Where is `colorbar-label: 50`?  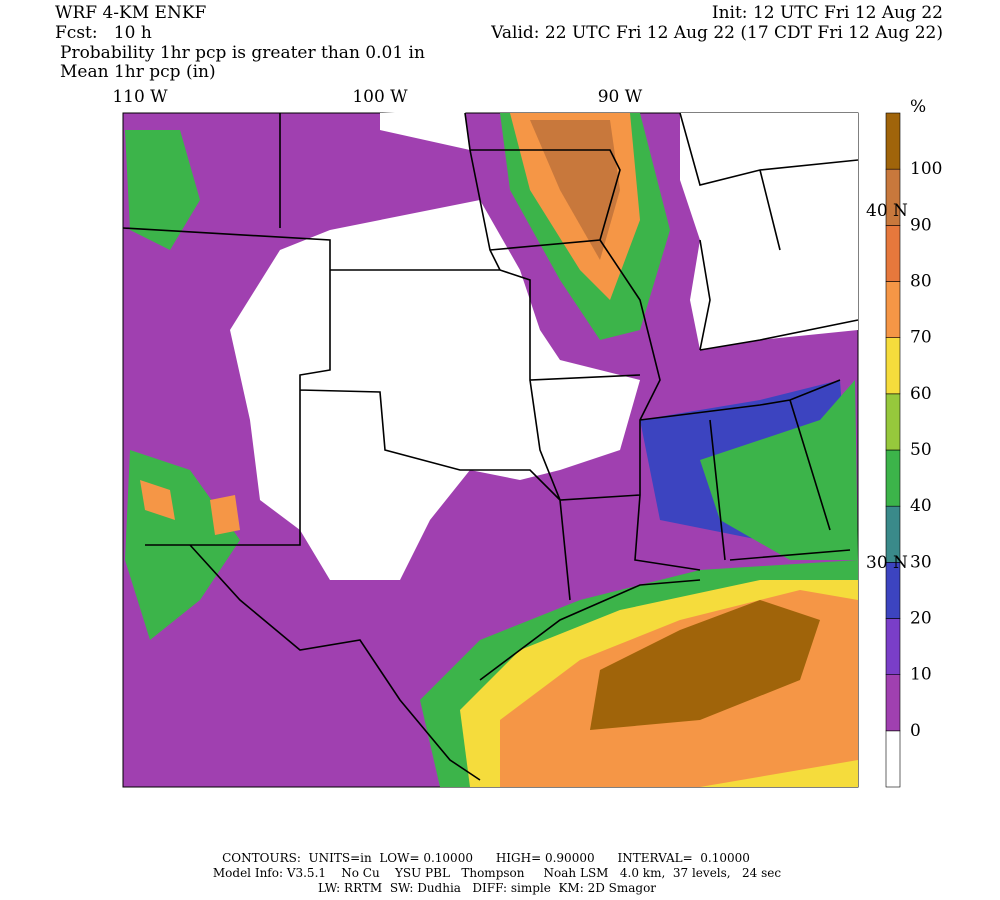 colorbar-label: 50 is located at coordinates (921, 450).